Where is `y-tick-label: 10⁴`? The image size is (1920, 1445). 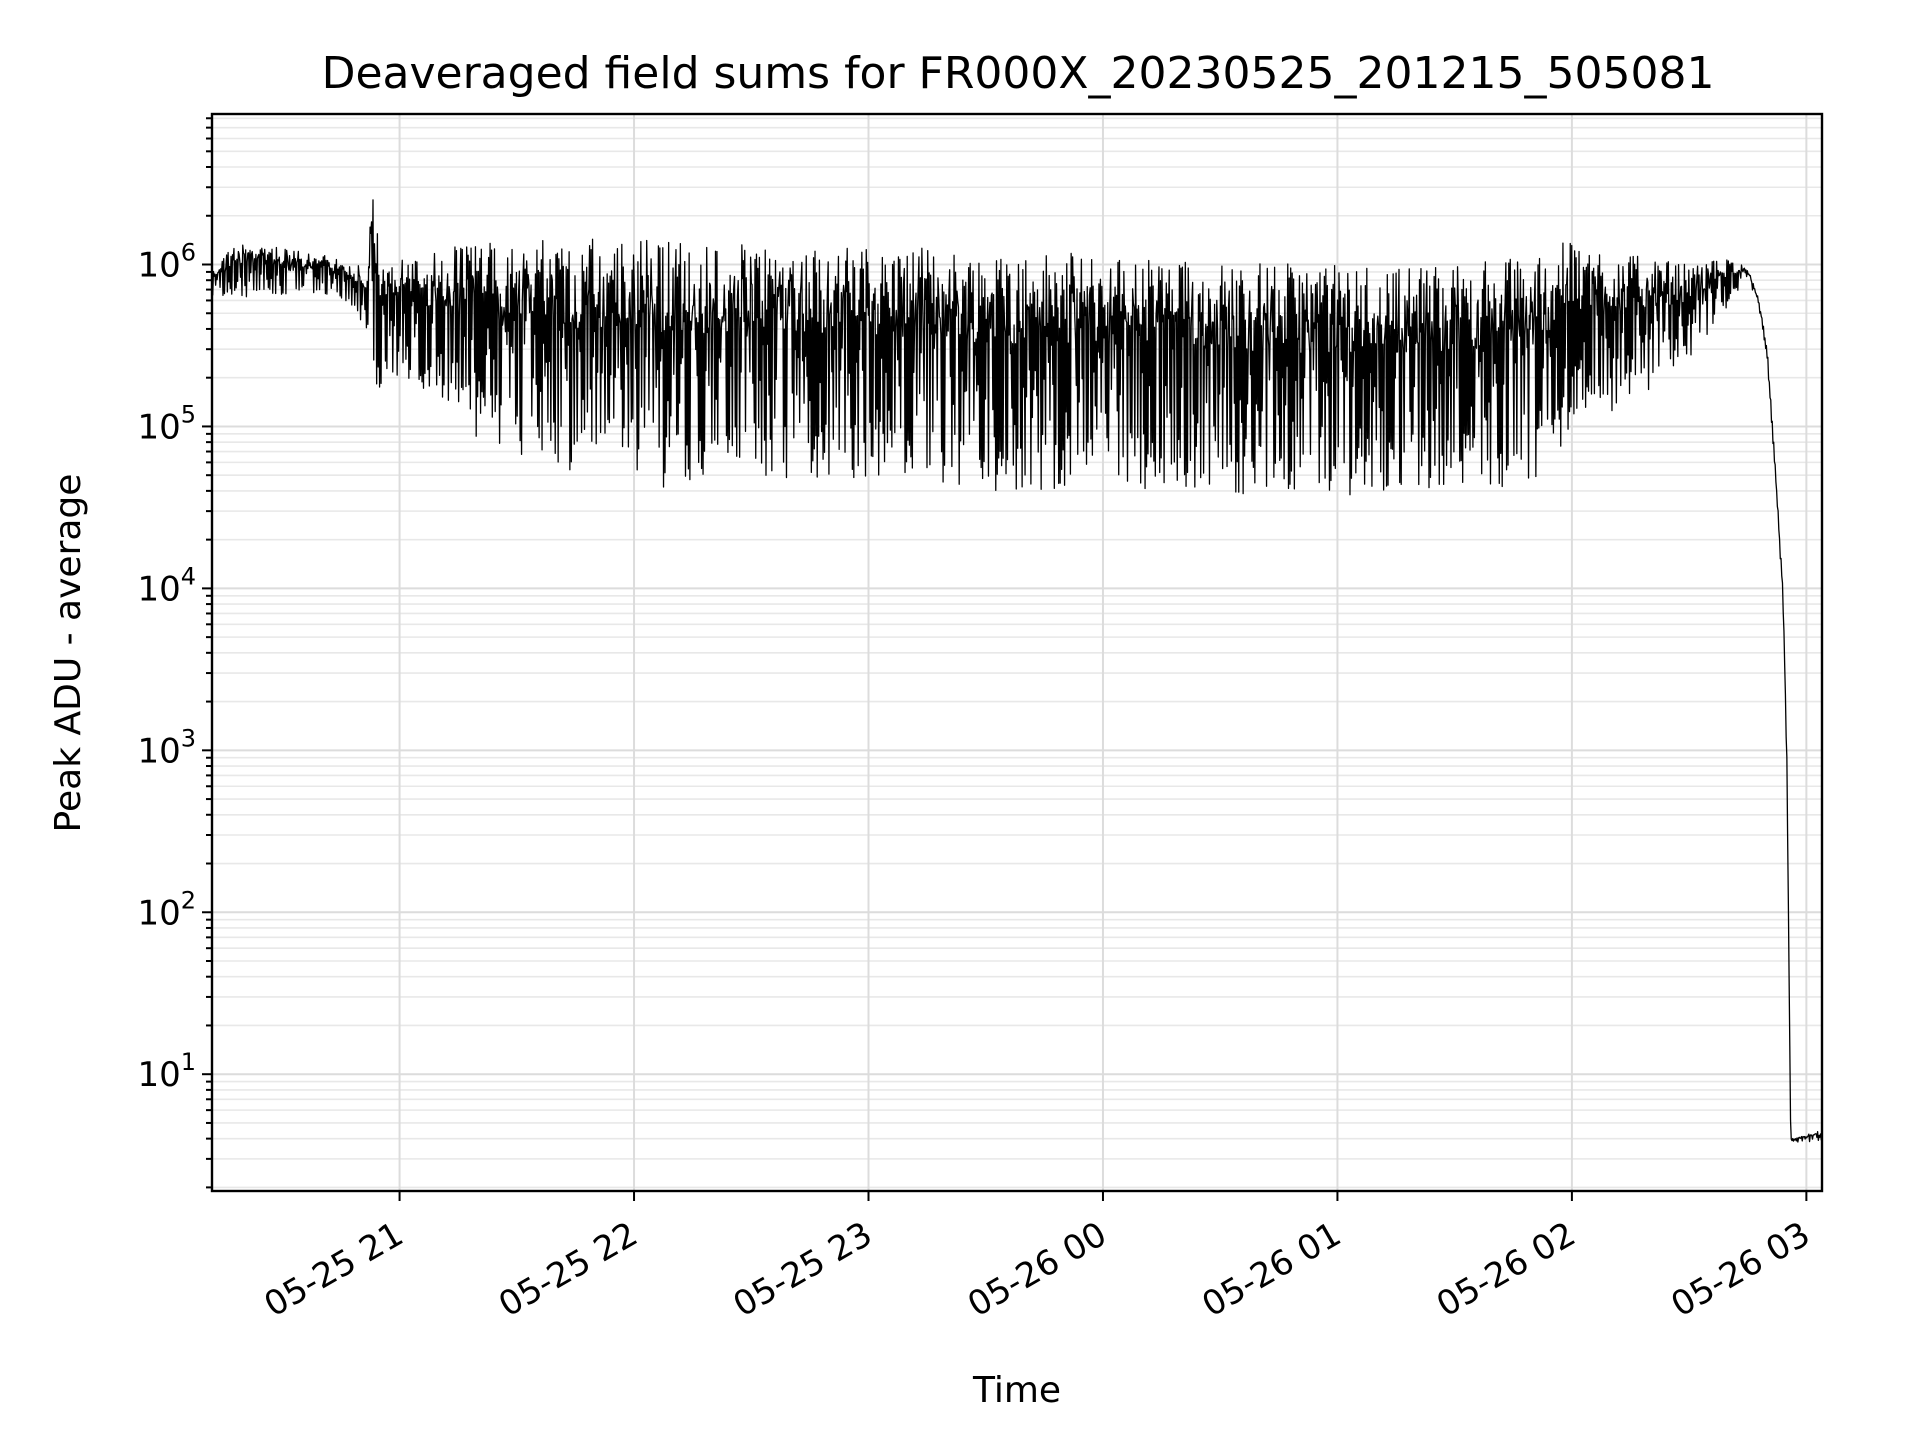 y-tick-label: 10⁴ is located at coordinates (166, 585).